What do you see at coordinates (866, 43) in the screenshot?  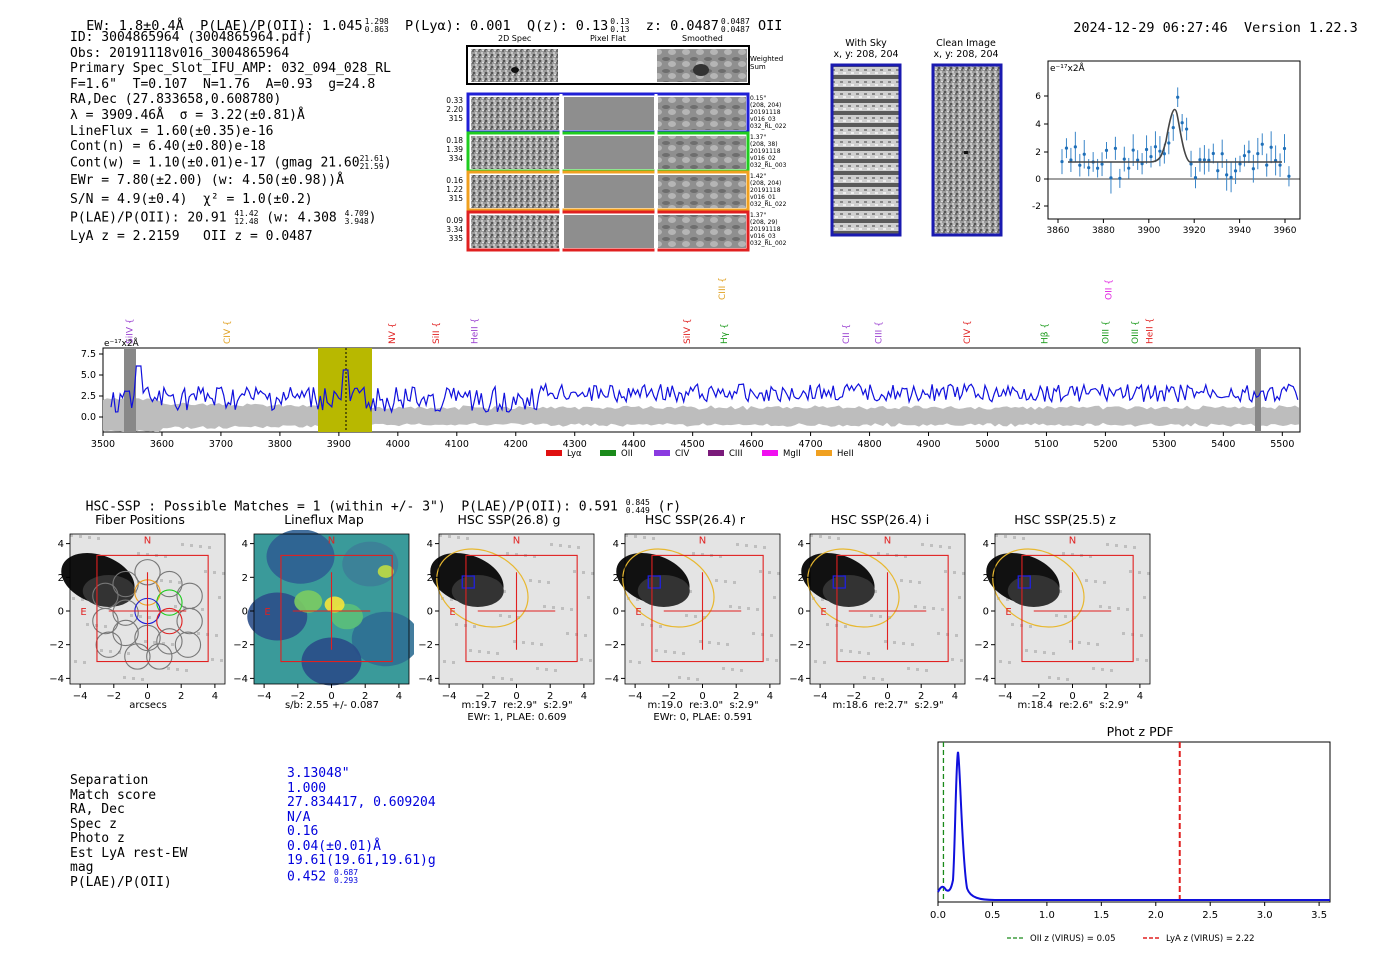 I see `with-sky-title: With Sky` at bounding box center [866, 43].